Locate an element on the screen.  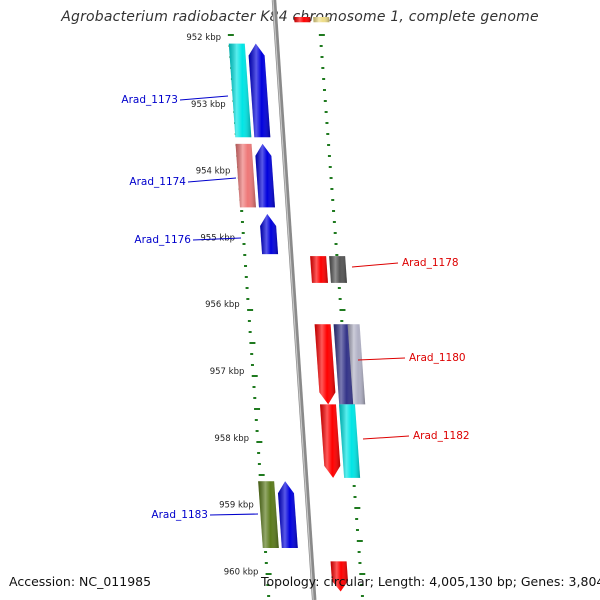
kbp-tick-label: 952 kbp is located at coordinates (203, 38).